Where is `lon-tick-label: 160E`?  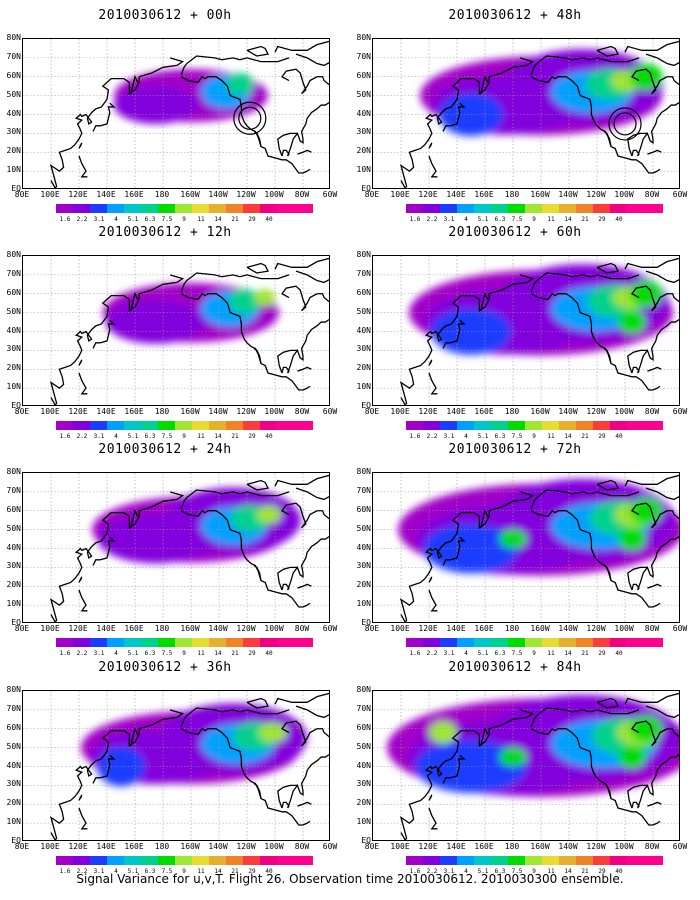 lon-tick-label: 160E is located at coordinates (134, 411).